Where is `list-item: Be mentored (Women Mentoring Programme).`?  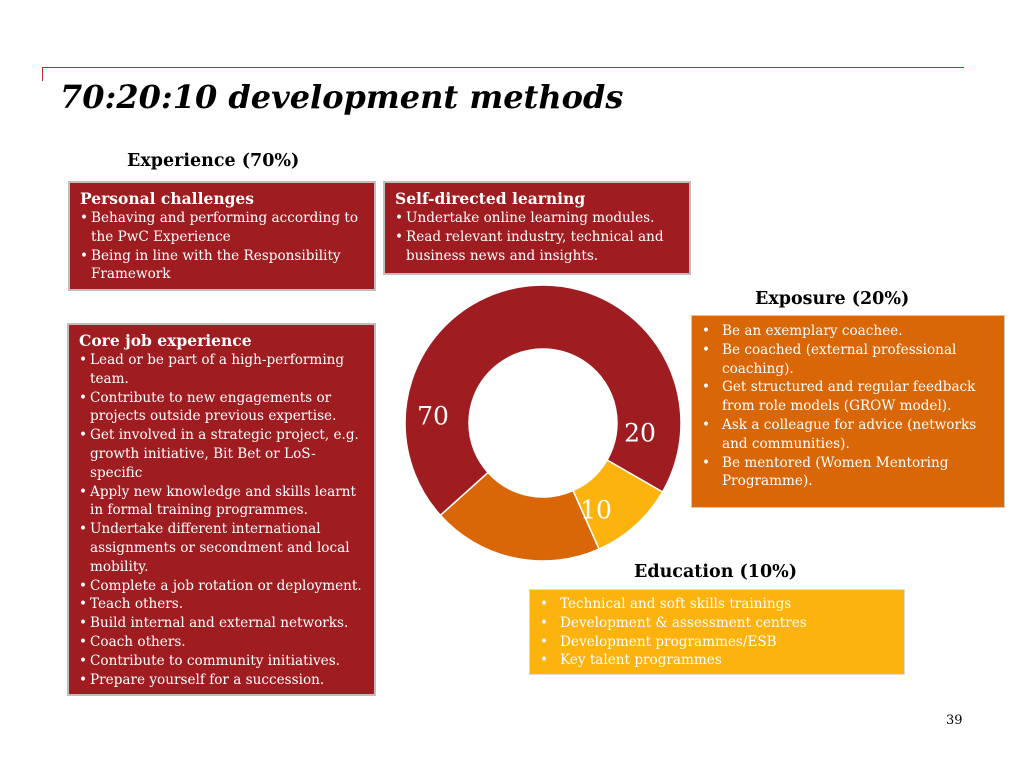
list-item: Be mentored (Women Mentoring Programme). is located at coordinates (845, 473).